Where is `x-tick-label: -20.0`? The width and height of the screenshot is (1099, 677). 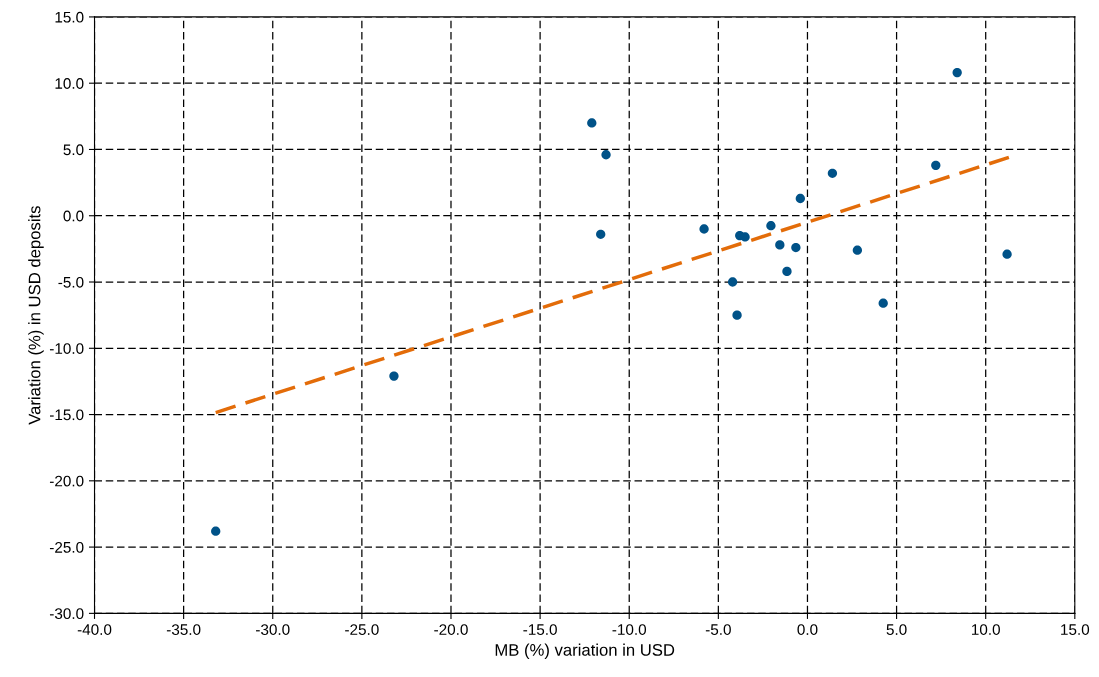
x-tick-label: -20.0 is located at coordinates (451, 629).